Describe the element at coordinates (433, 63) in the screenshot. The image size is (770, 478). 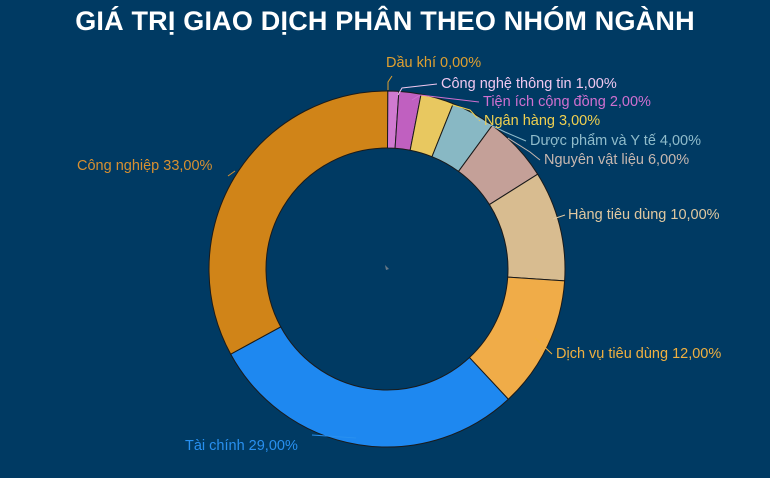
I see `slice-label: Dầu khí 0,00%` at that location.